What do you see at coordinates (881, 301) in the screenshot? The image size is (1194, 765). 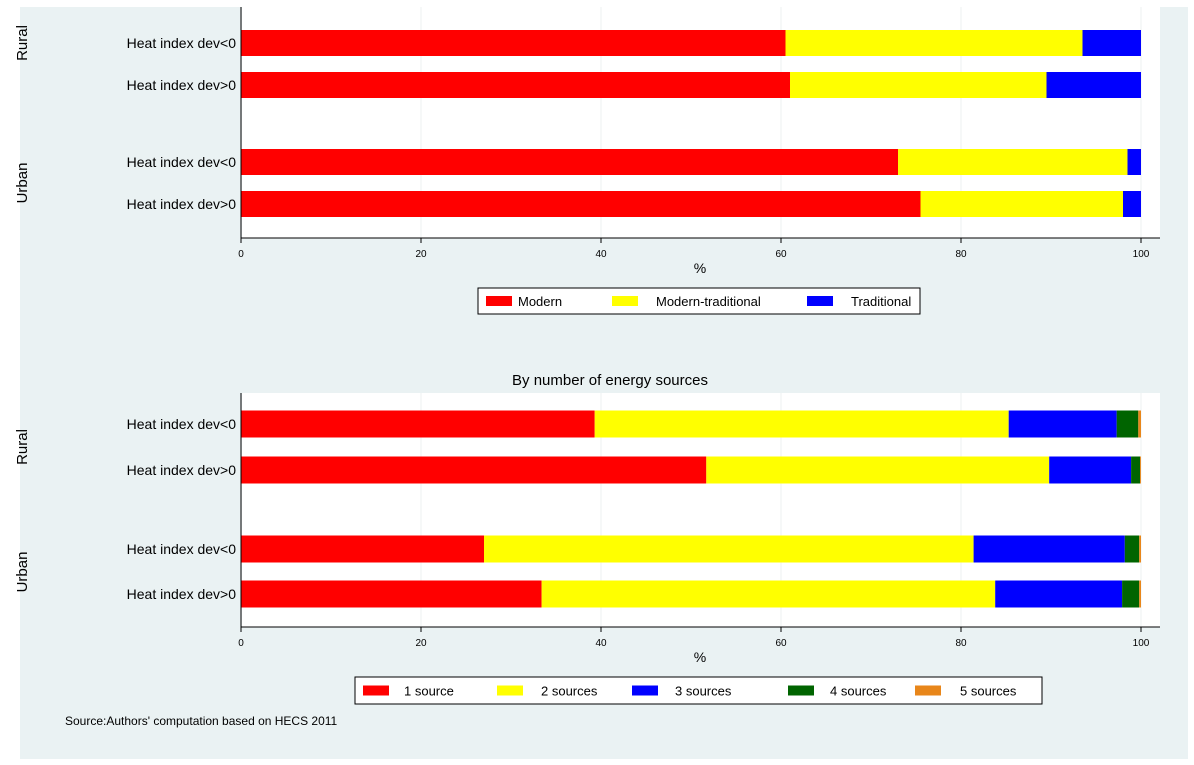 I see `legend-label: Traditional` at bounding box center [881, 301].